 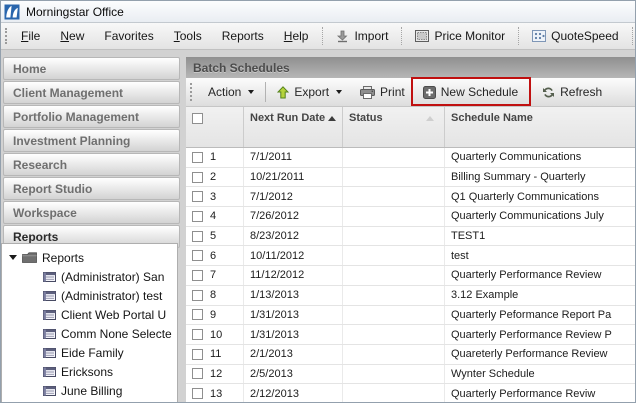 What do you see at coordinates (251, 92) in the screenshot?
I see `chevron-down-icon` at bounding box center [251, 92].